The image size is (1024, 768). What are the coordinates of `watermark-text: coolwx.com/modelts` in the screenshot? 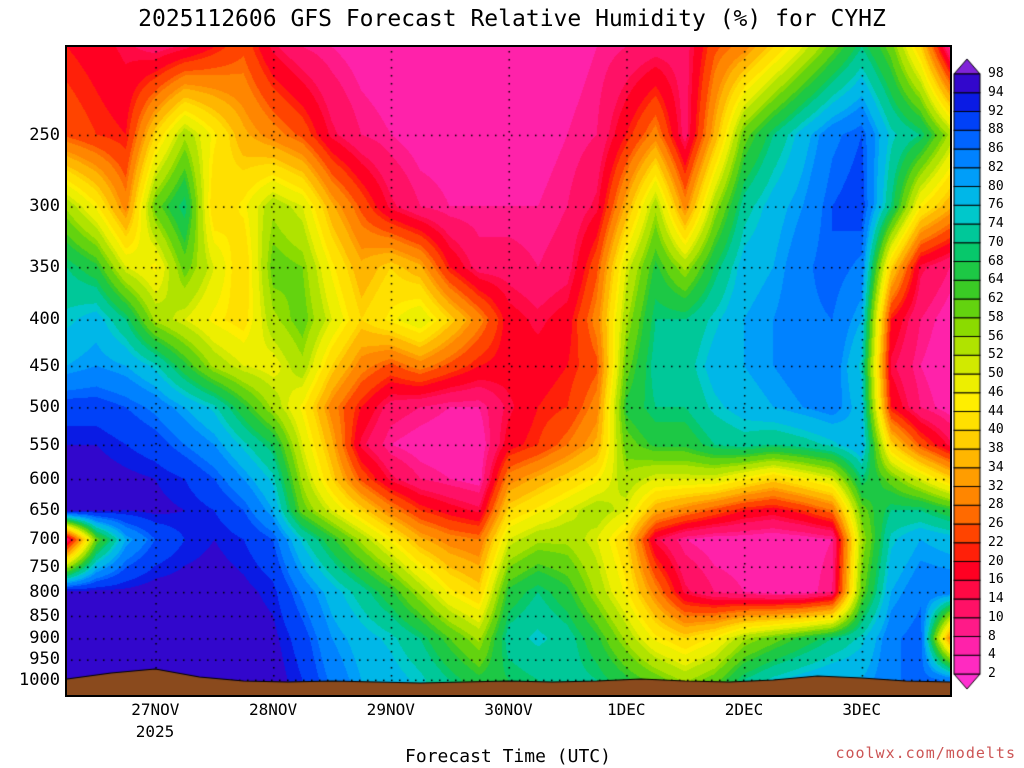 It's located at (925, 753).